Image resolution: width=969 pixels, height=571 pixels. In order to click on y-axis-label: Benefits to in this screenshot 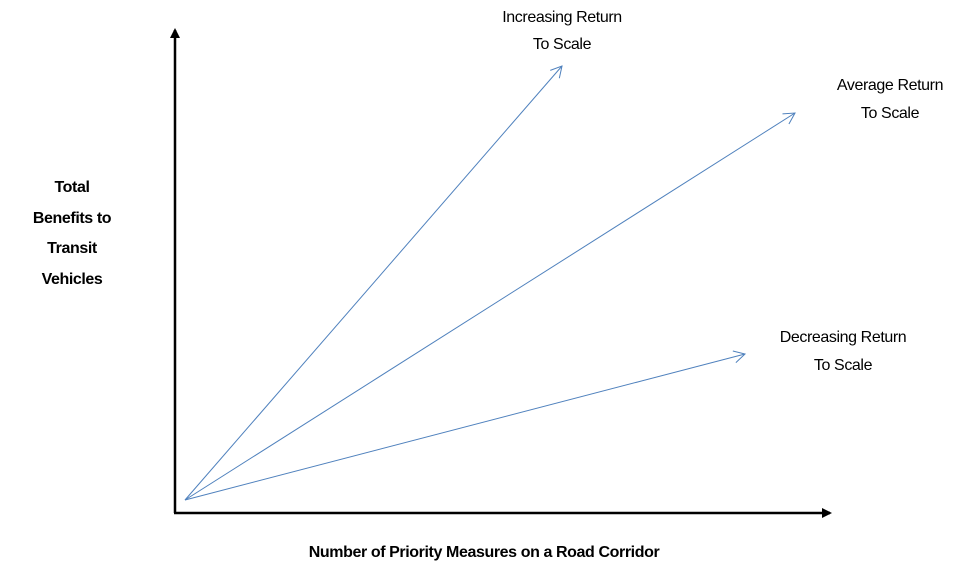, I will do `click(72, 218)`.